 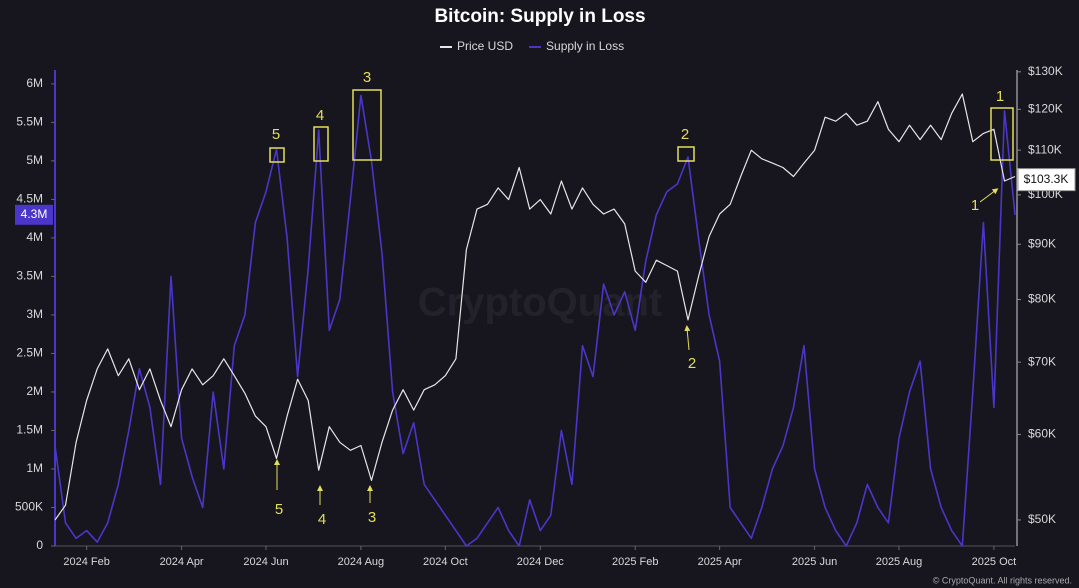 I want to click on current-supply-box, so click(x=34, y=214).